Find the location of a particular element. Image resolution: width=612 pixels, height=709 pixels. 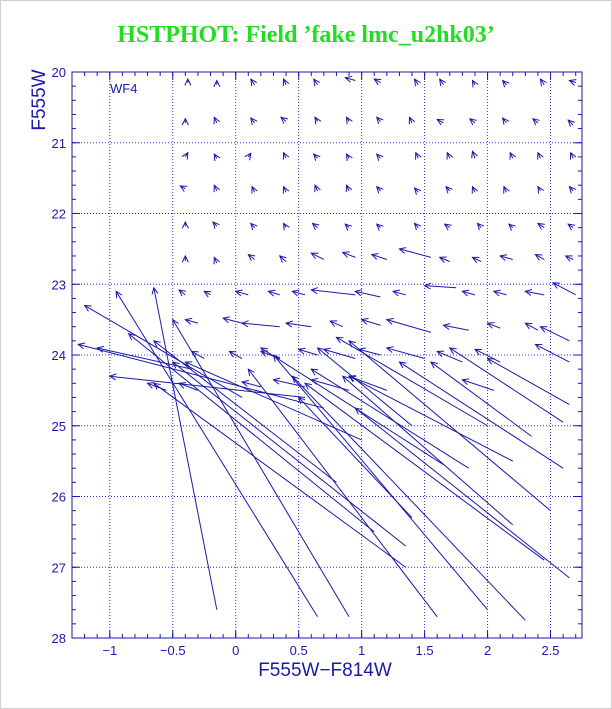

y-tick-label: 25 is located at coordinates (59, 426).